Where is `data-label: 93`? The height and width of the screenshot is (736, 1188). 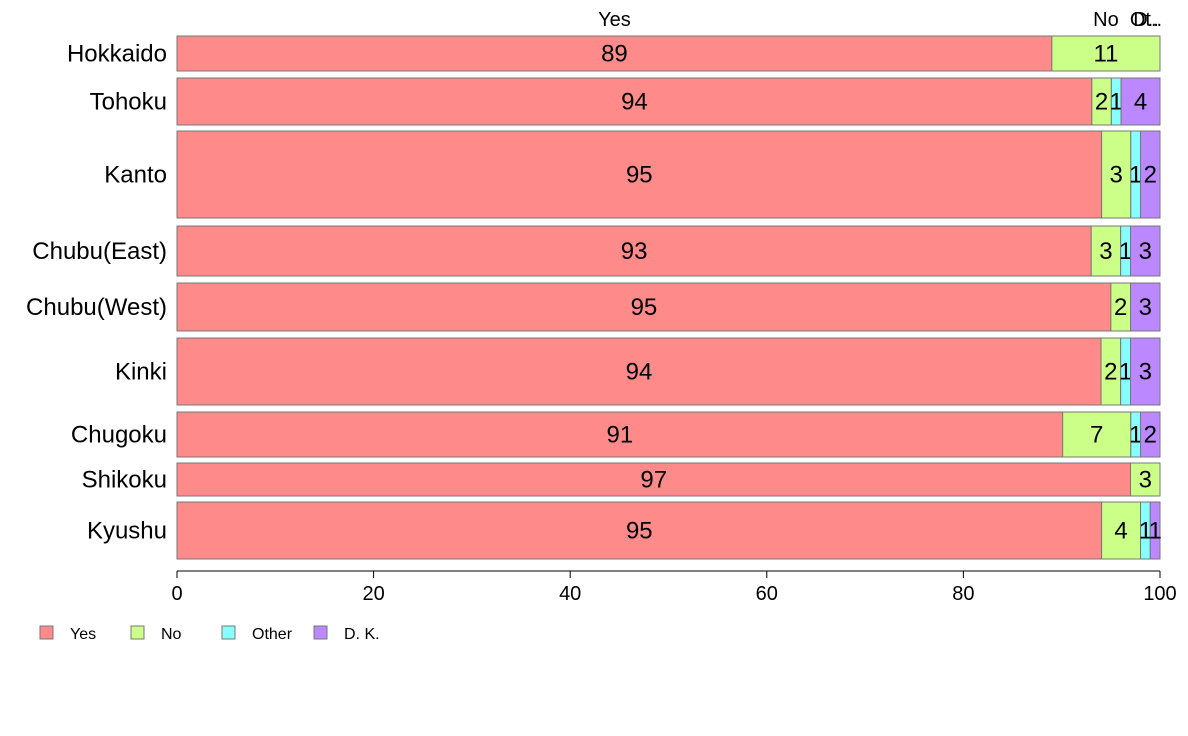
data-label: 93 is located at coordinates (634, 251).